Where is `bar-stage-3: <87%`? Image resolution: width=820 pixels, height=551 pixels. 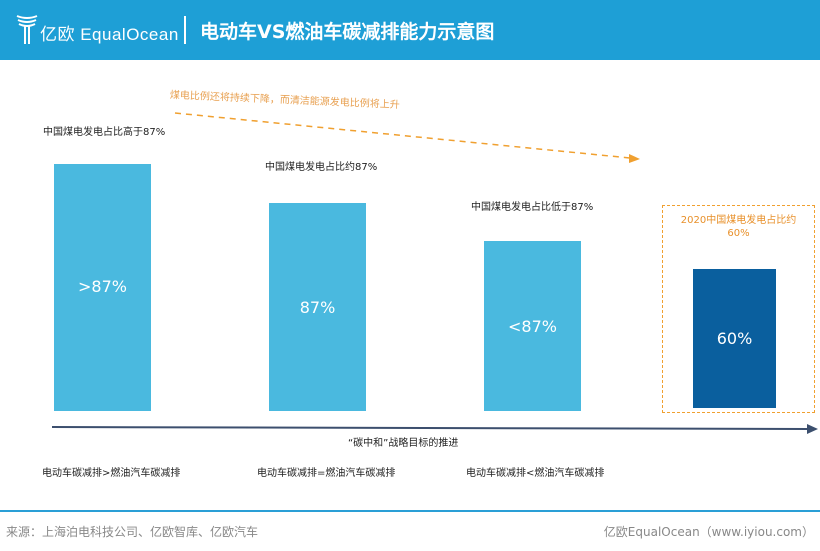
bar-stage-3: <87% is located at coordinates (532, 326).